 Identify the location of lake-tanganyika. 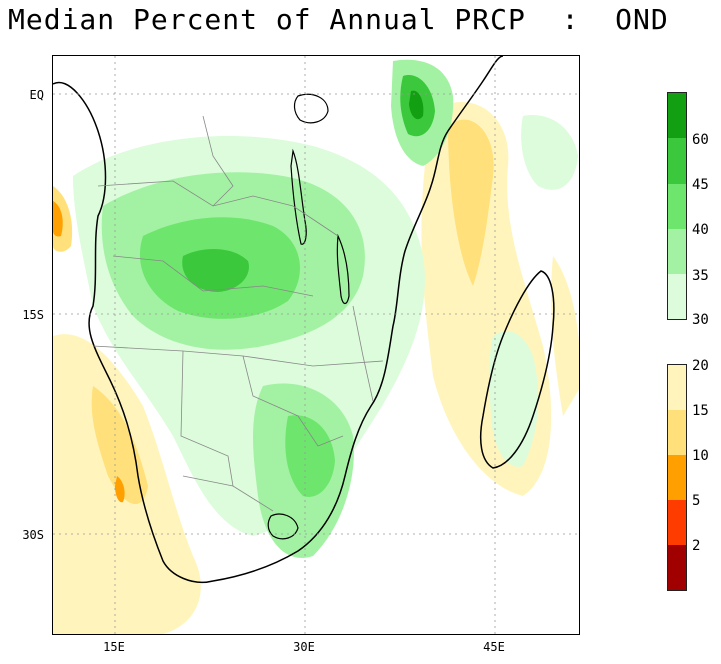
(298, 196).